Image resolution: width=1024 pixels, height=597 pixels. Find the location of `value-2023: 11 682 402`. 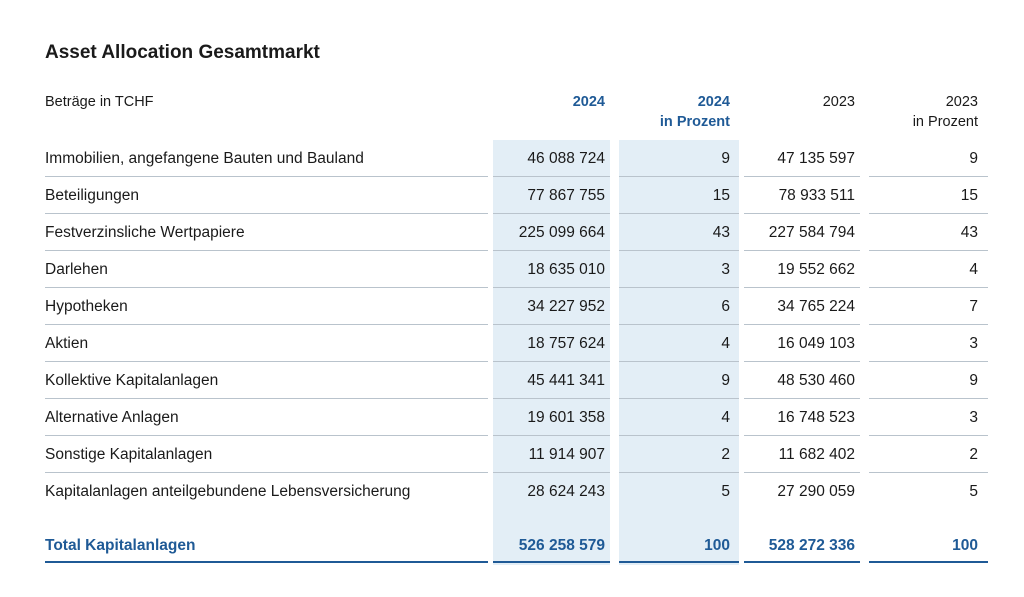

value-2023: 11 682 402 is located at coordinates (816, 454).